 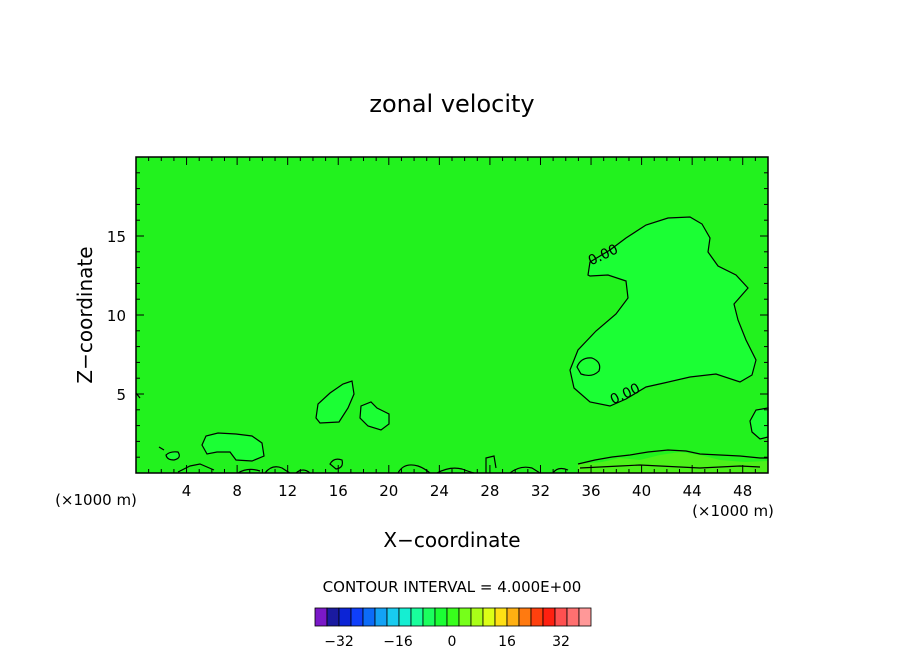 What do you see at coordinates (187, 491) in the screenshot?
I see `x-tick-label: 4` at bounding box center [187, 491].